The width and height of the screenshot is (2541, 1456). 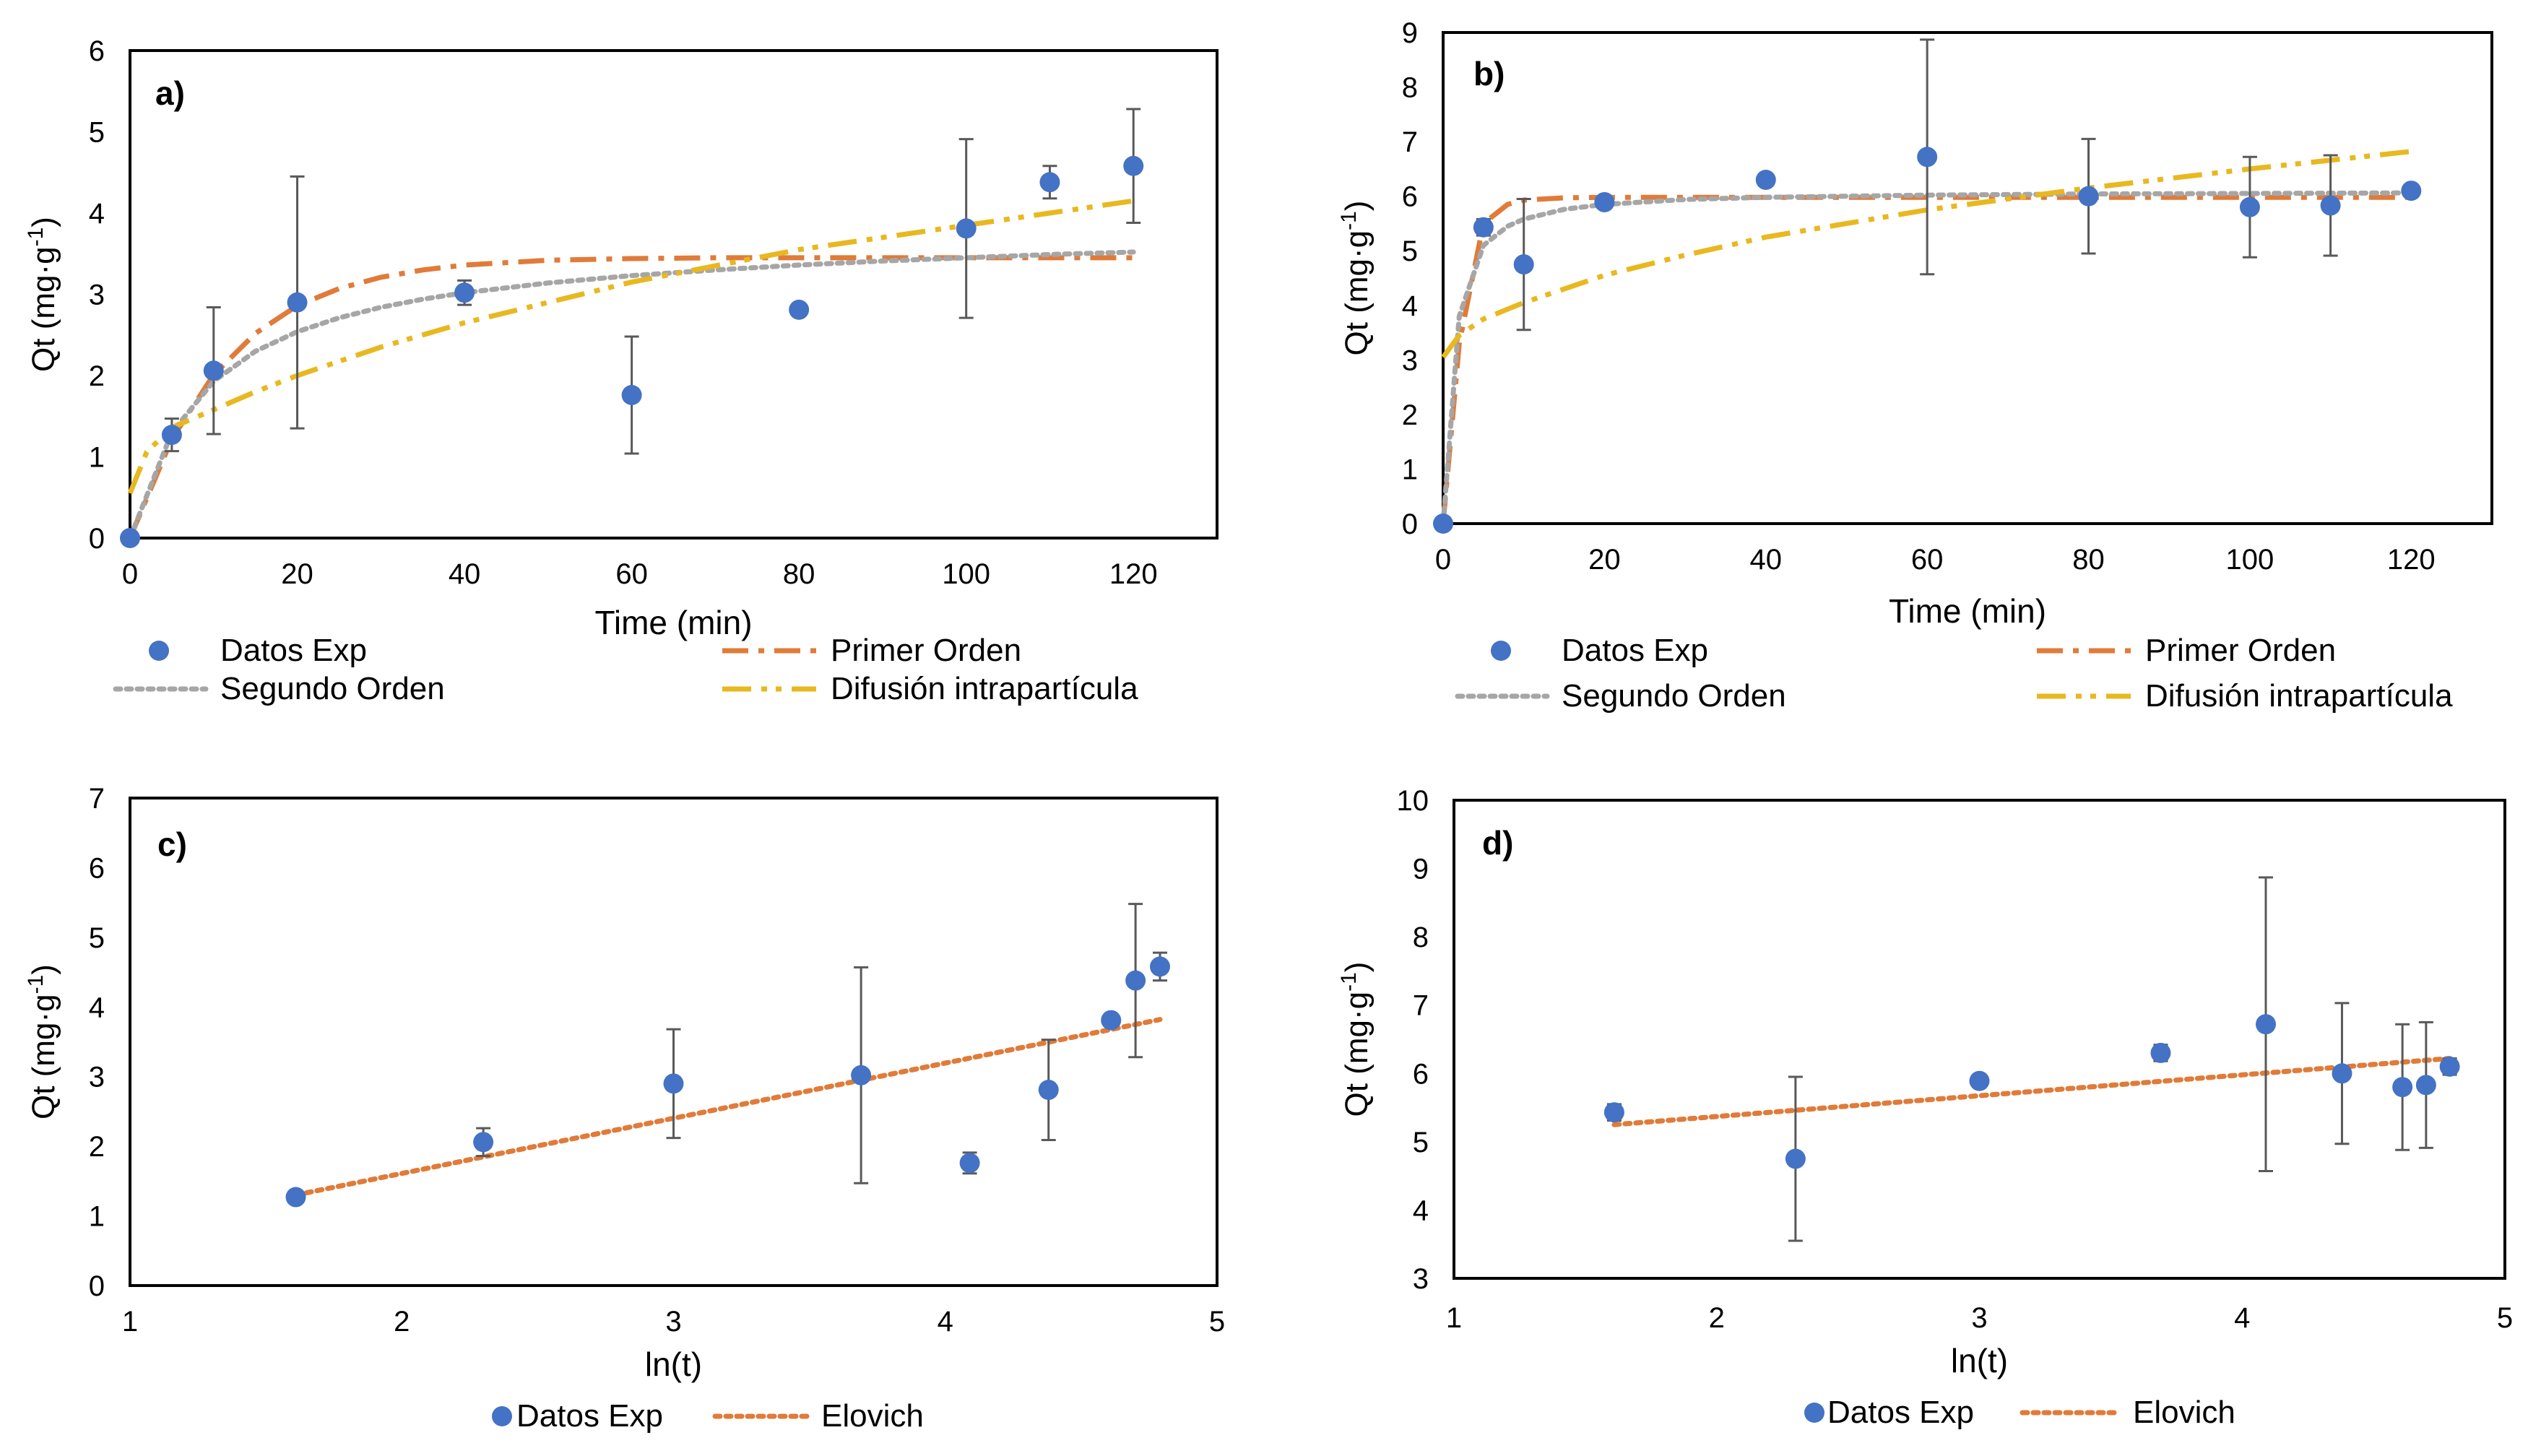 What do you see at coordinates (1413, 801) in the screenshot?
I see `y-tick-label: 10` at bounding box center [1413, 801].